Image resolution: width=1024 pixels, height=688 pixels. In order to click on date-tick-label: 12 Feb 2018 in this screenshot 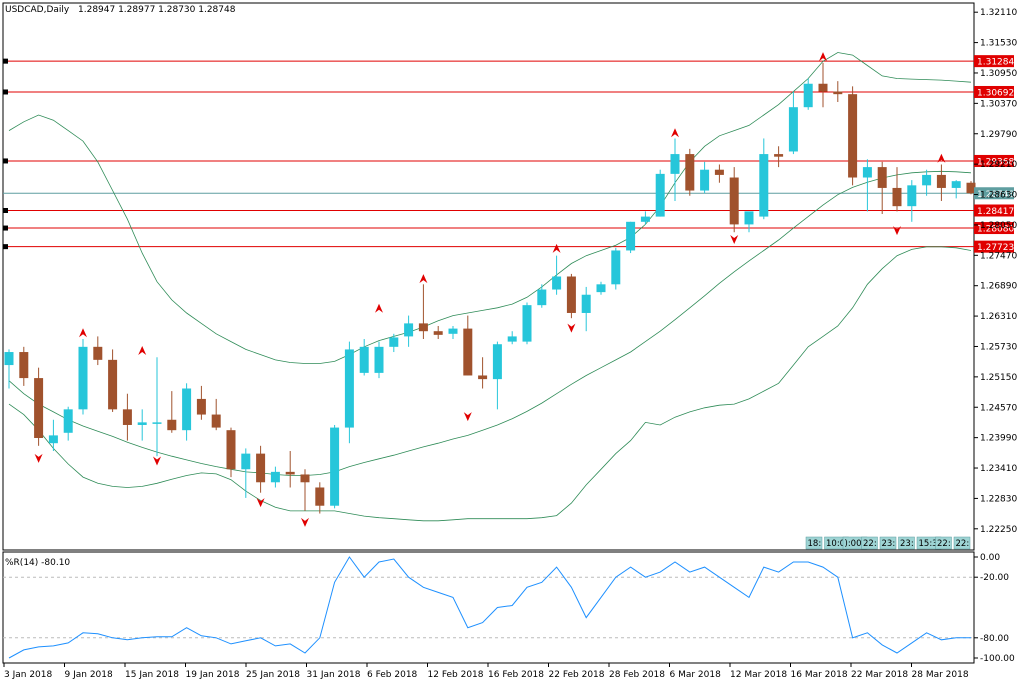, I will do `click(456, 675)`.